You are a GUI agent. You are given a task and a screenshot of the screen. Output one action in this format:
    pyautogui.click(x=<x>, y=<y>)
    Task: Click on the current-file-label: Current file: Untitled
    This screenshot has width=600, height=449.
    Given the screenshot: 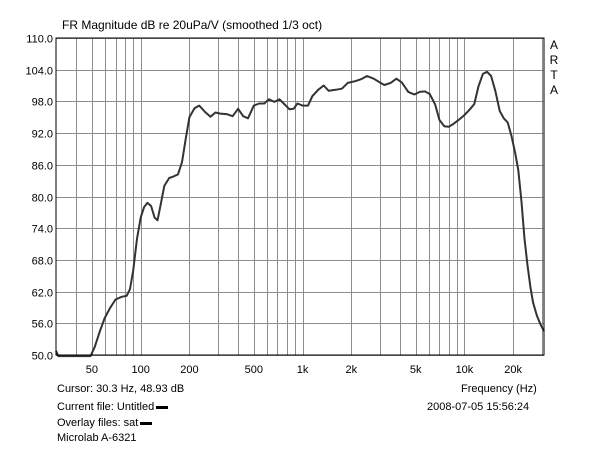 What is the action you would take?
    pyautogui.click(x=113, y=407)
    